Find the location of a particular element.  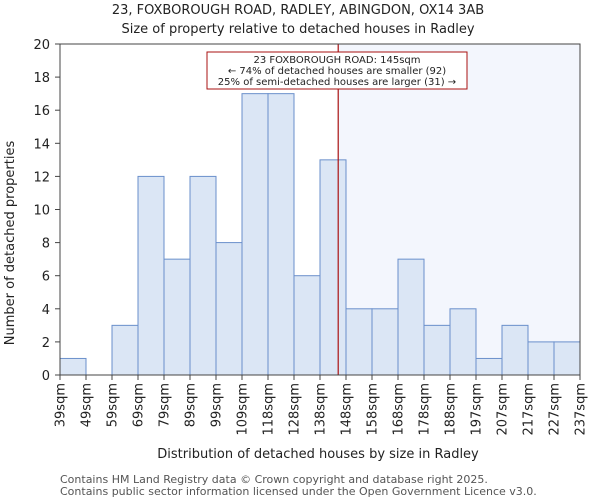

x-tick-label-227sqm: 227sqm is located at coordinates (555, 409).